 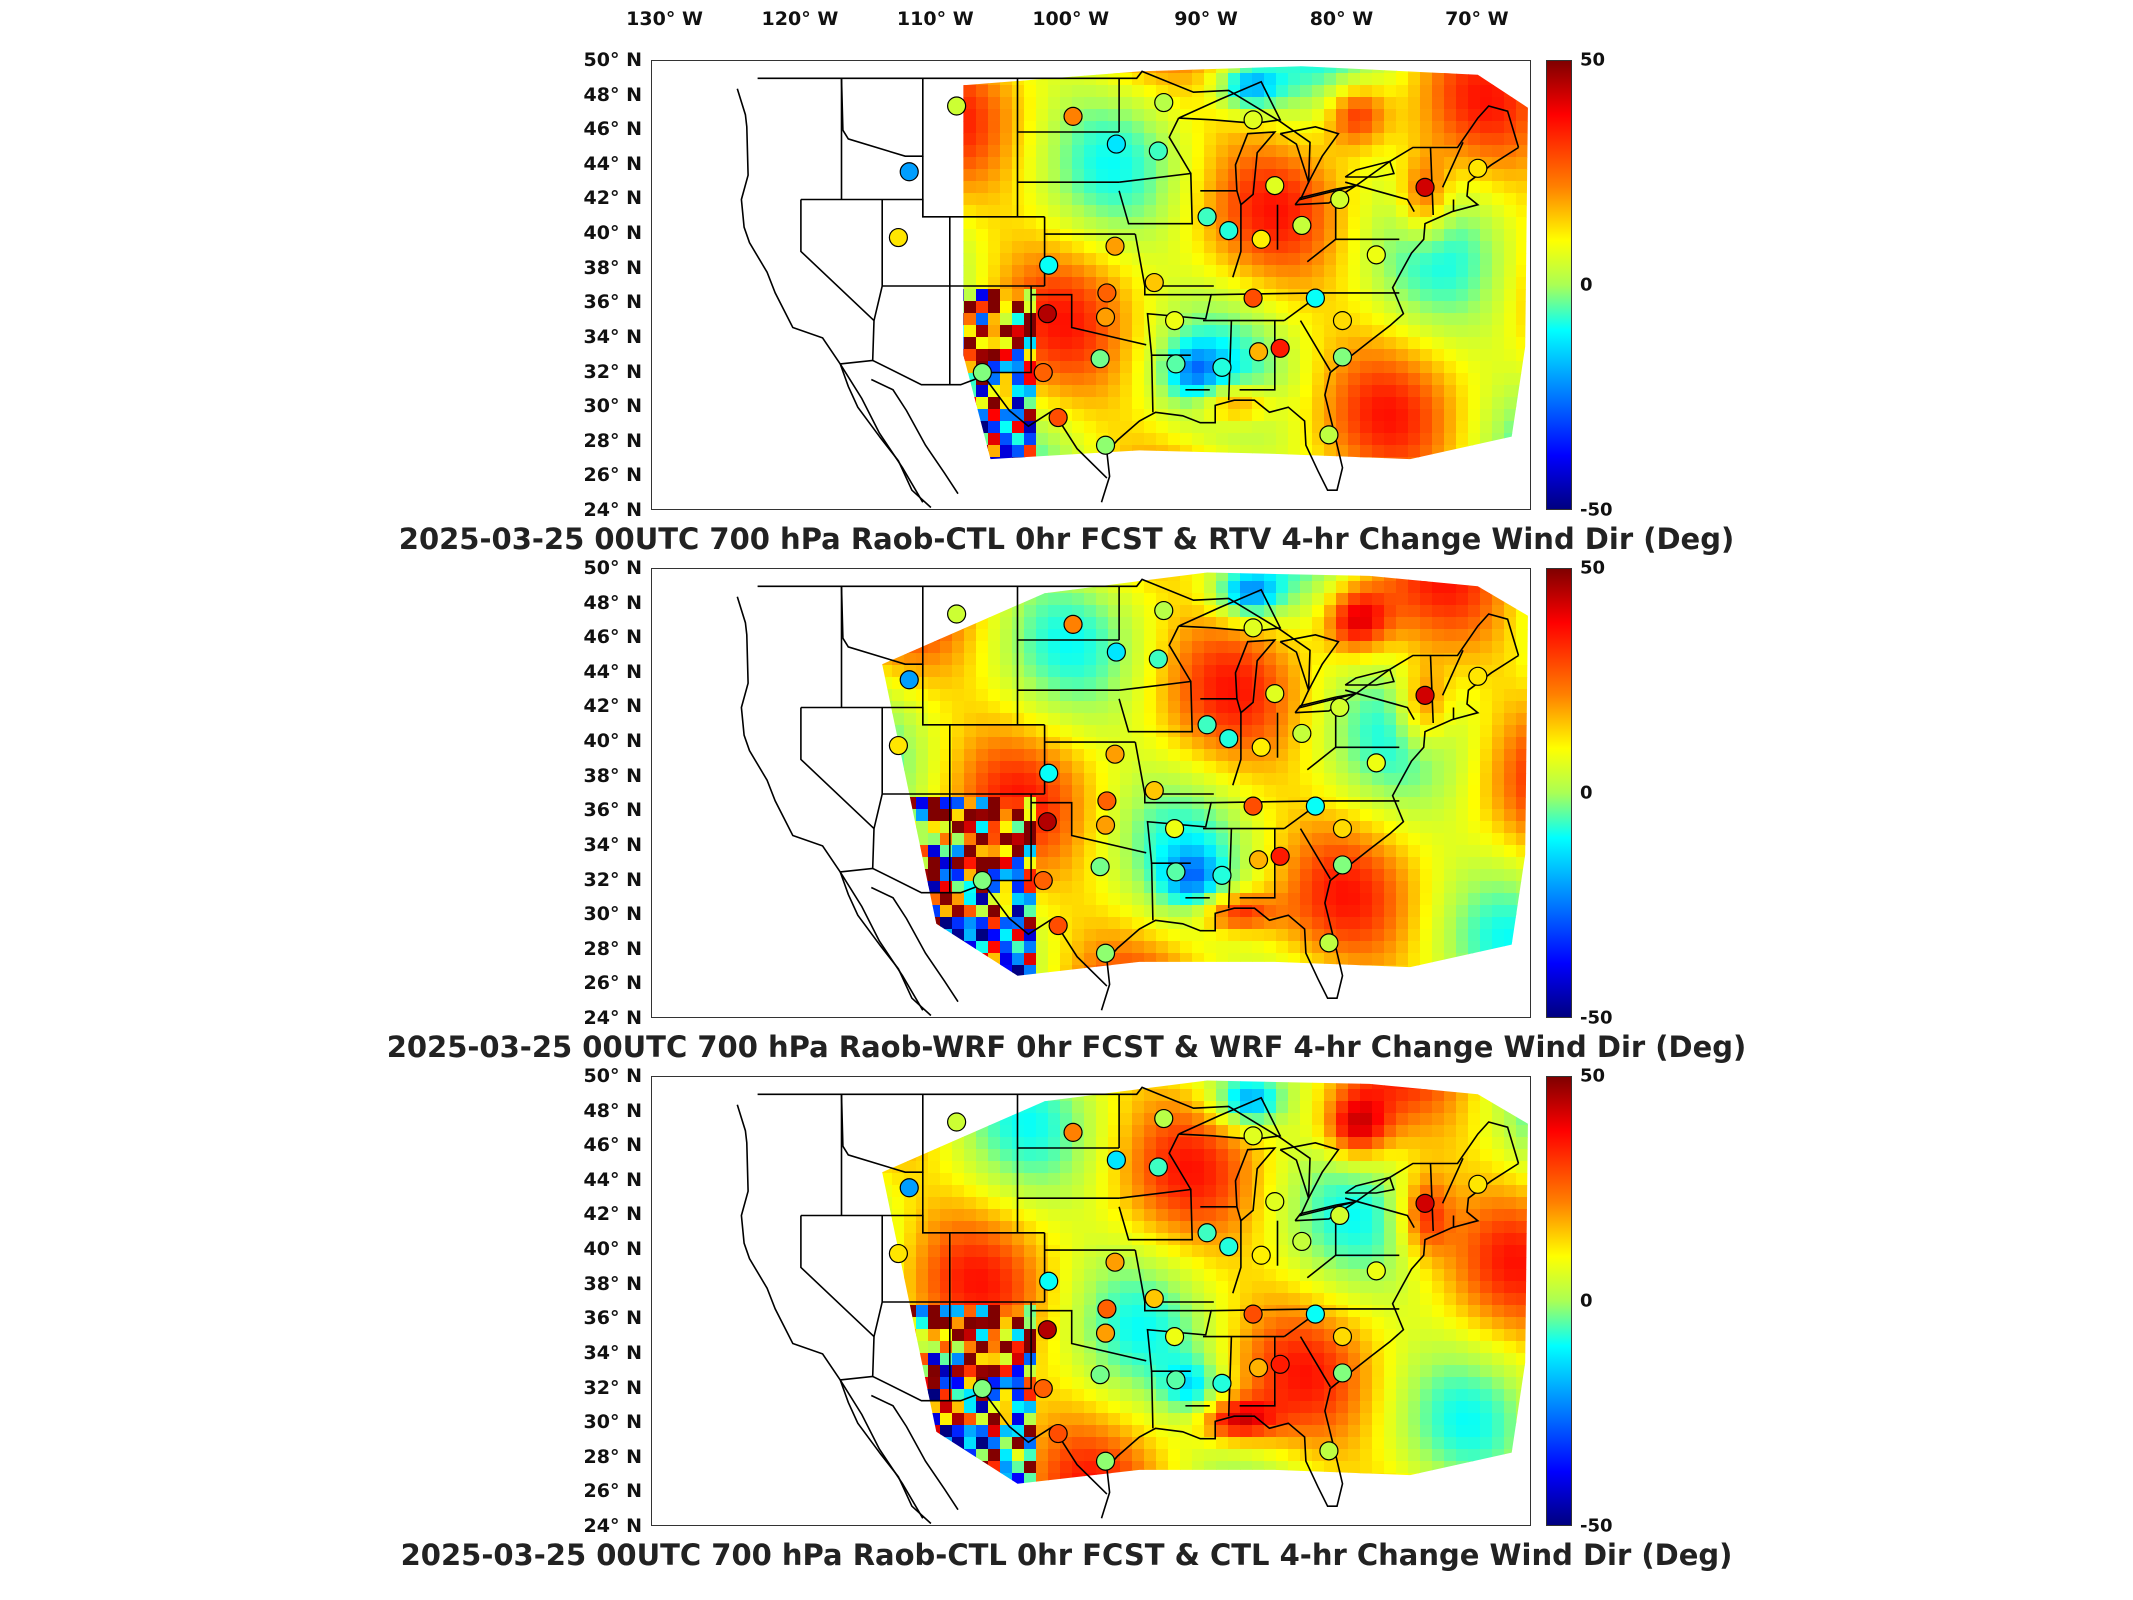 I want to click on longitude-tick-label: 120° W, so click(x=800, y=19).